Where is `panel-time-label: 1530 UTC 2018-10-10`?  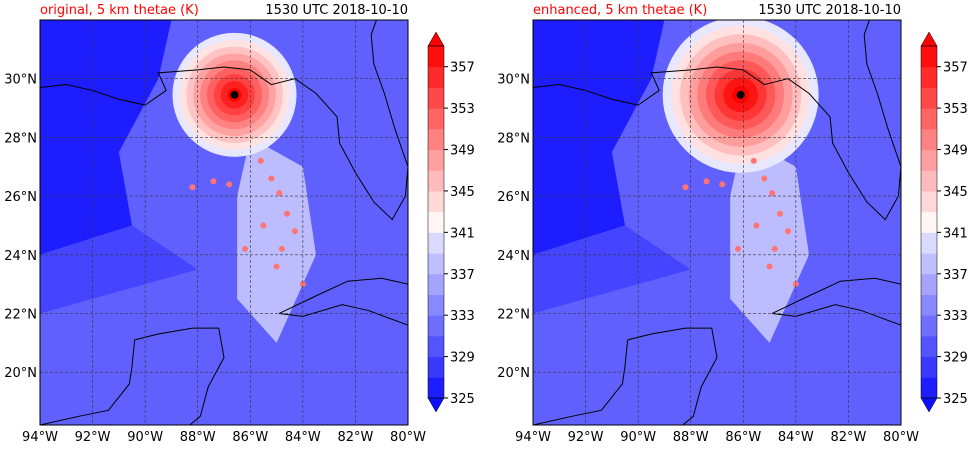
panel-time-label: 1530 UTC 2018-10-10 is located at coordinates (336, 10).